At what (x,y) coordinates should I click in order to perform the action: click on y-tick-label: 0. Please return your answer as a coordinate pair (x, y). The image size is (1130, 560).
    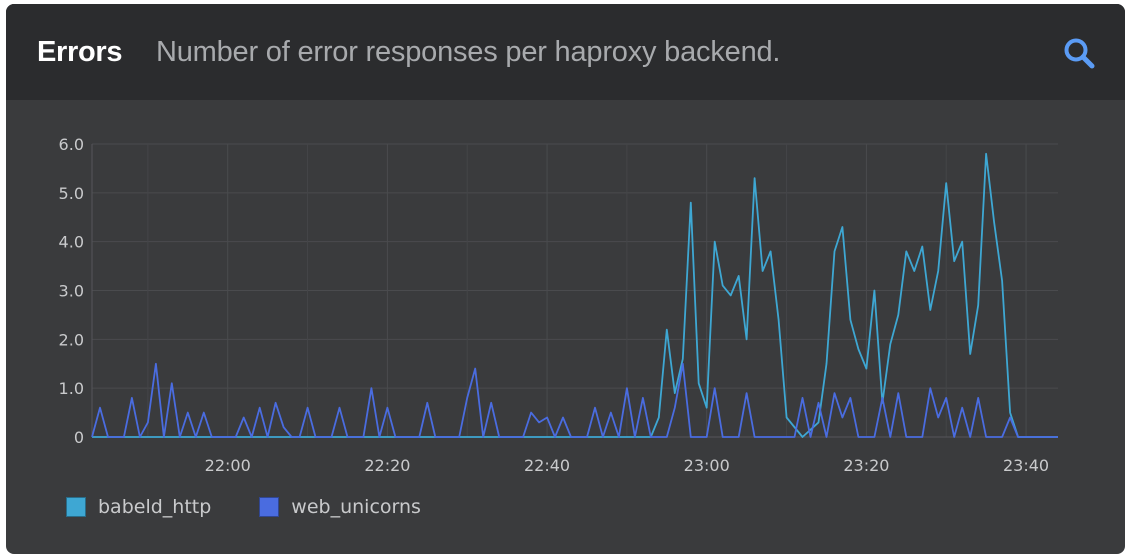
    Looking at the image, I should click on (79, 437).